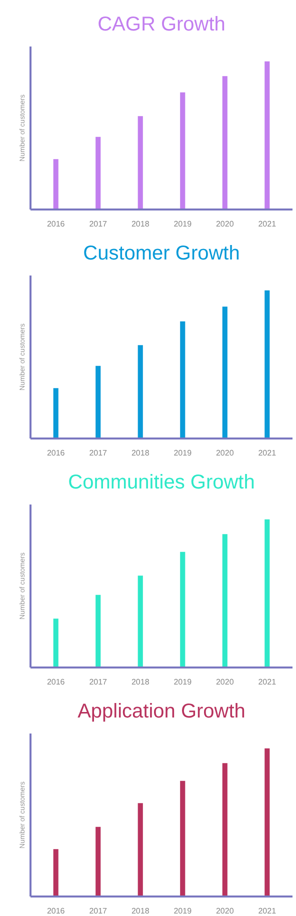 This screenshot has width=296, height=916. I want to click on chart-title: Customer Growth, so click(161, 253).